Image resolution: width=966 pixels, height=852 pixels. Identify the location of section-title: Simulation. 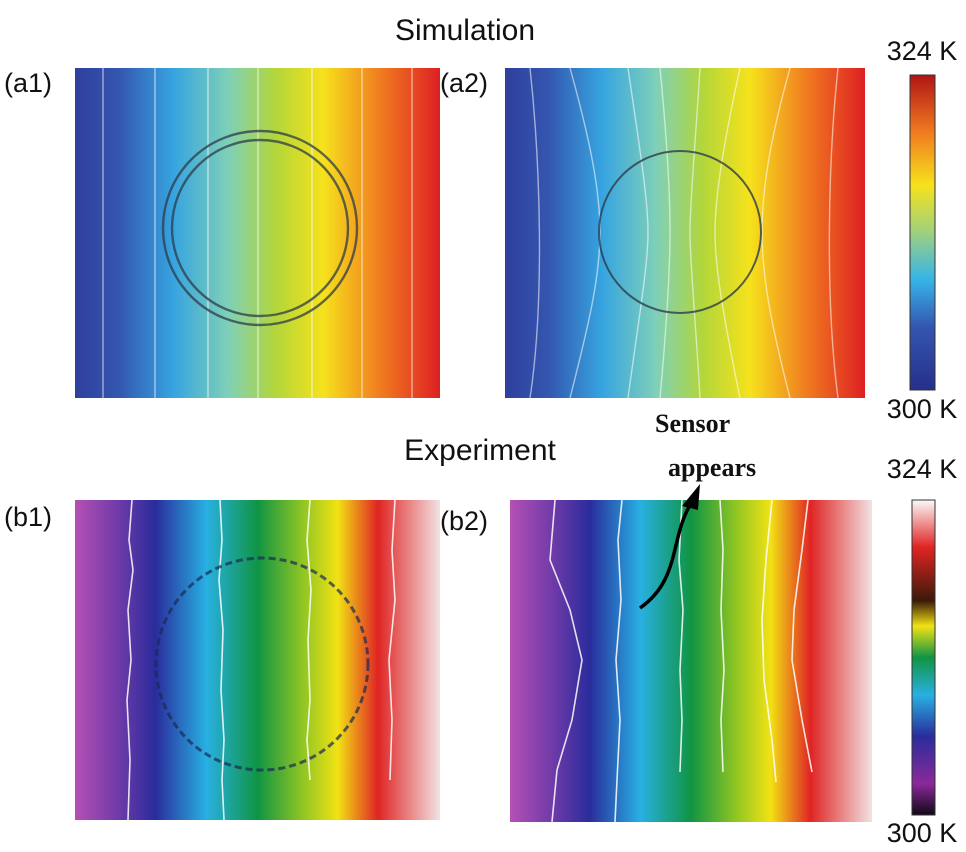
(465, 30).